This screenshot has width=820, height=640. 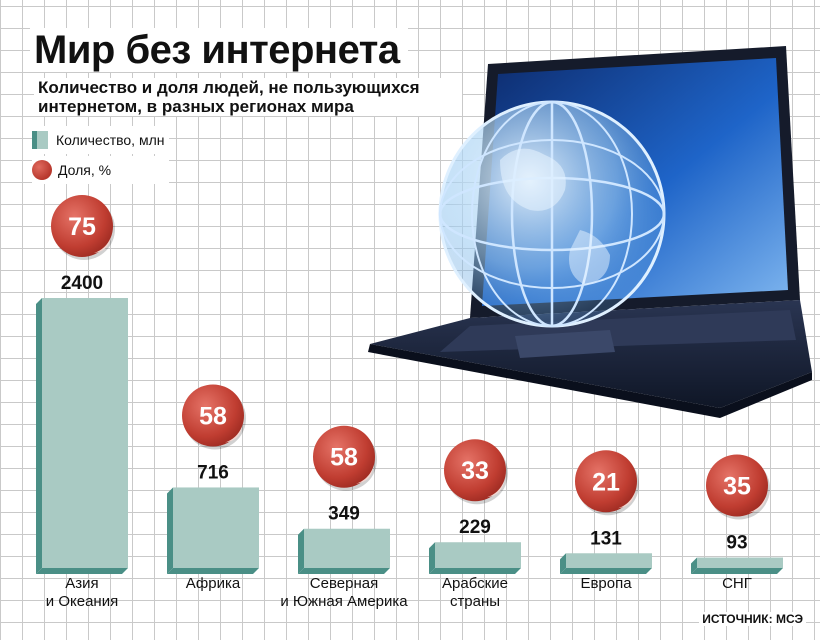 I want to click on category-label-line: Африка, so click(x=213, y=583).